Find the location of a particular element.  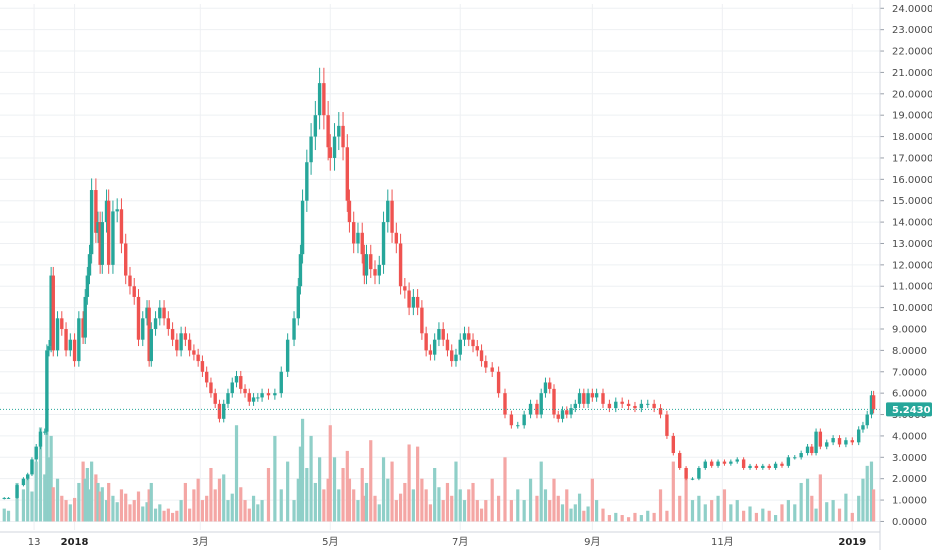

x-tick-label: 5月 is located at coordinates (330, 542).